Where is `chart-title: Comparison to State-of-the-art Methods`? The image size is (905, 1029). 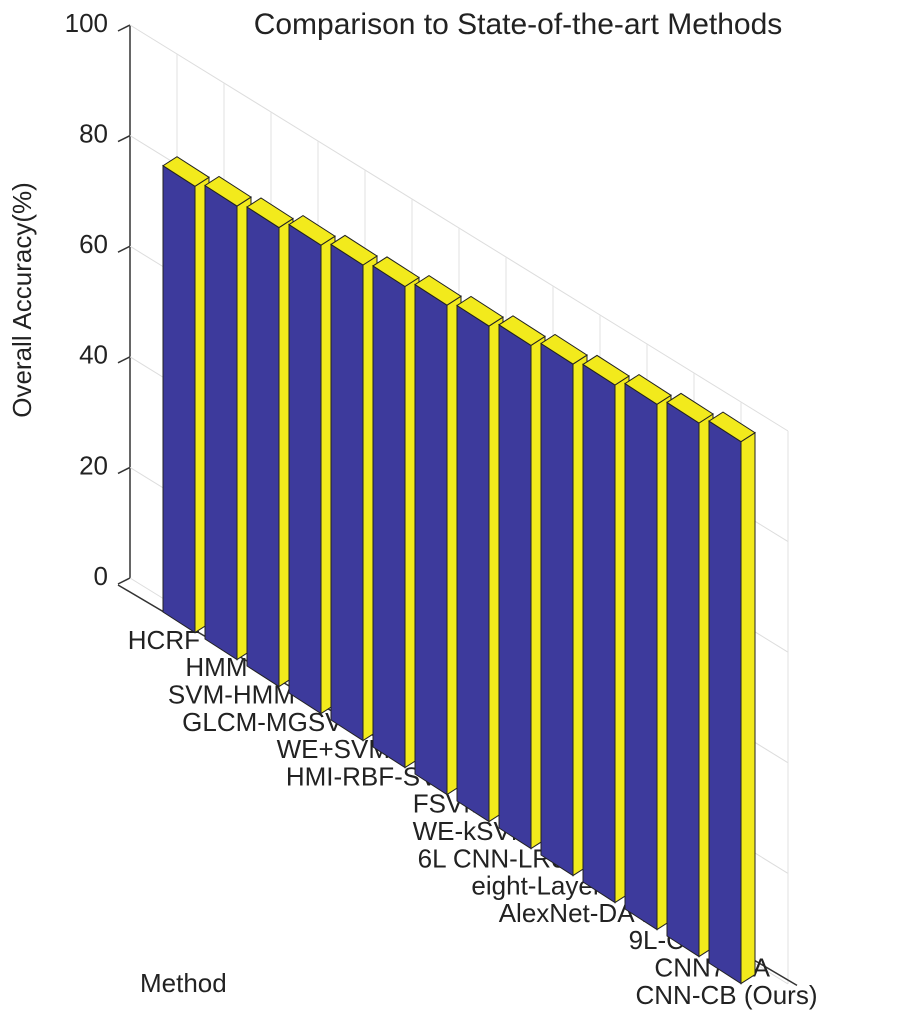
chart-title: Comparison to State-of-the-art Methods is located at coordinates (518, 24).